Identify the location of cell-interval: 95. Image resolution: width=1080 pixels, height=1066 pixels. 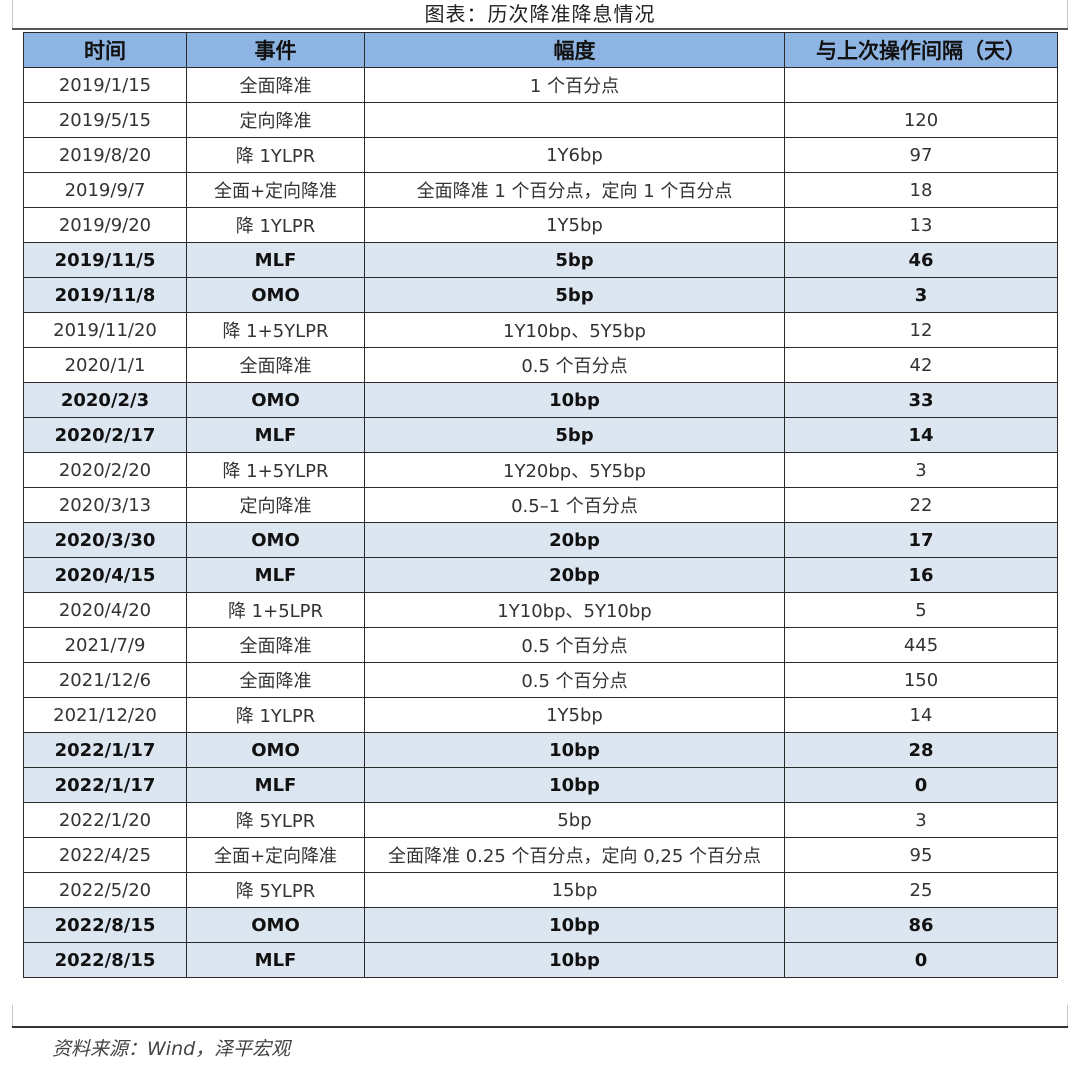
(921, 855).